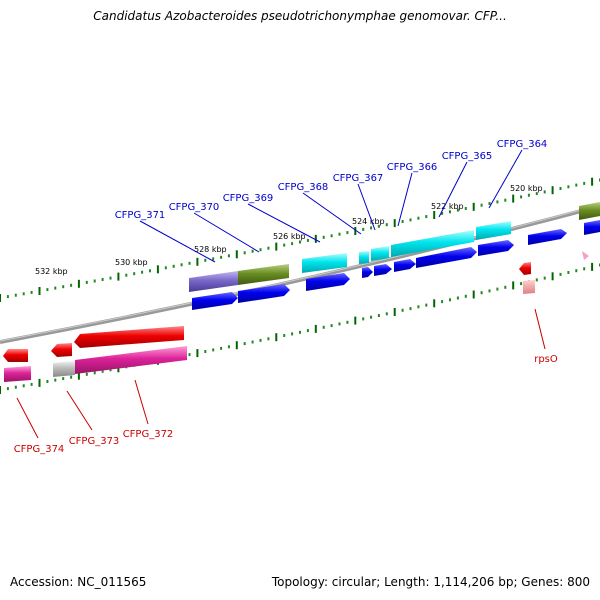 This screenshot has height=600, width=600. What do you see at coordinates (289, 236) in the screenshot?
I see `tick-label-526: 526 kbp` at bounding box center [289, 236].